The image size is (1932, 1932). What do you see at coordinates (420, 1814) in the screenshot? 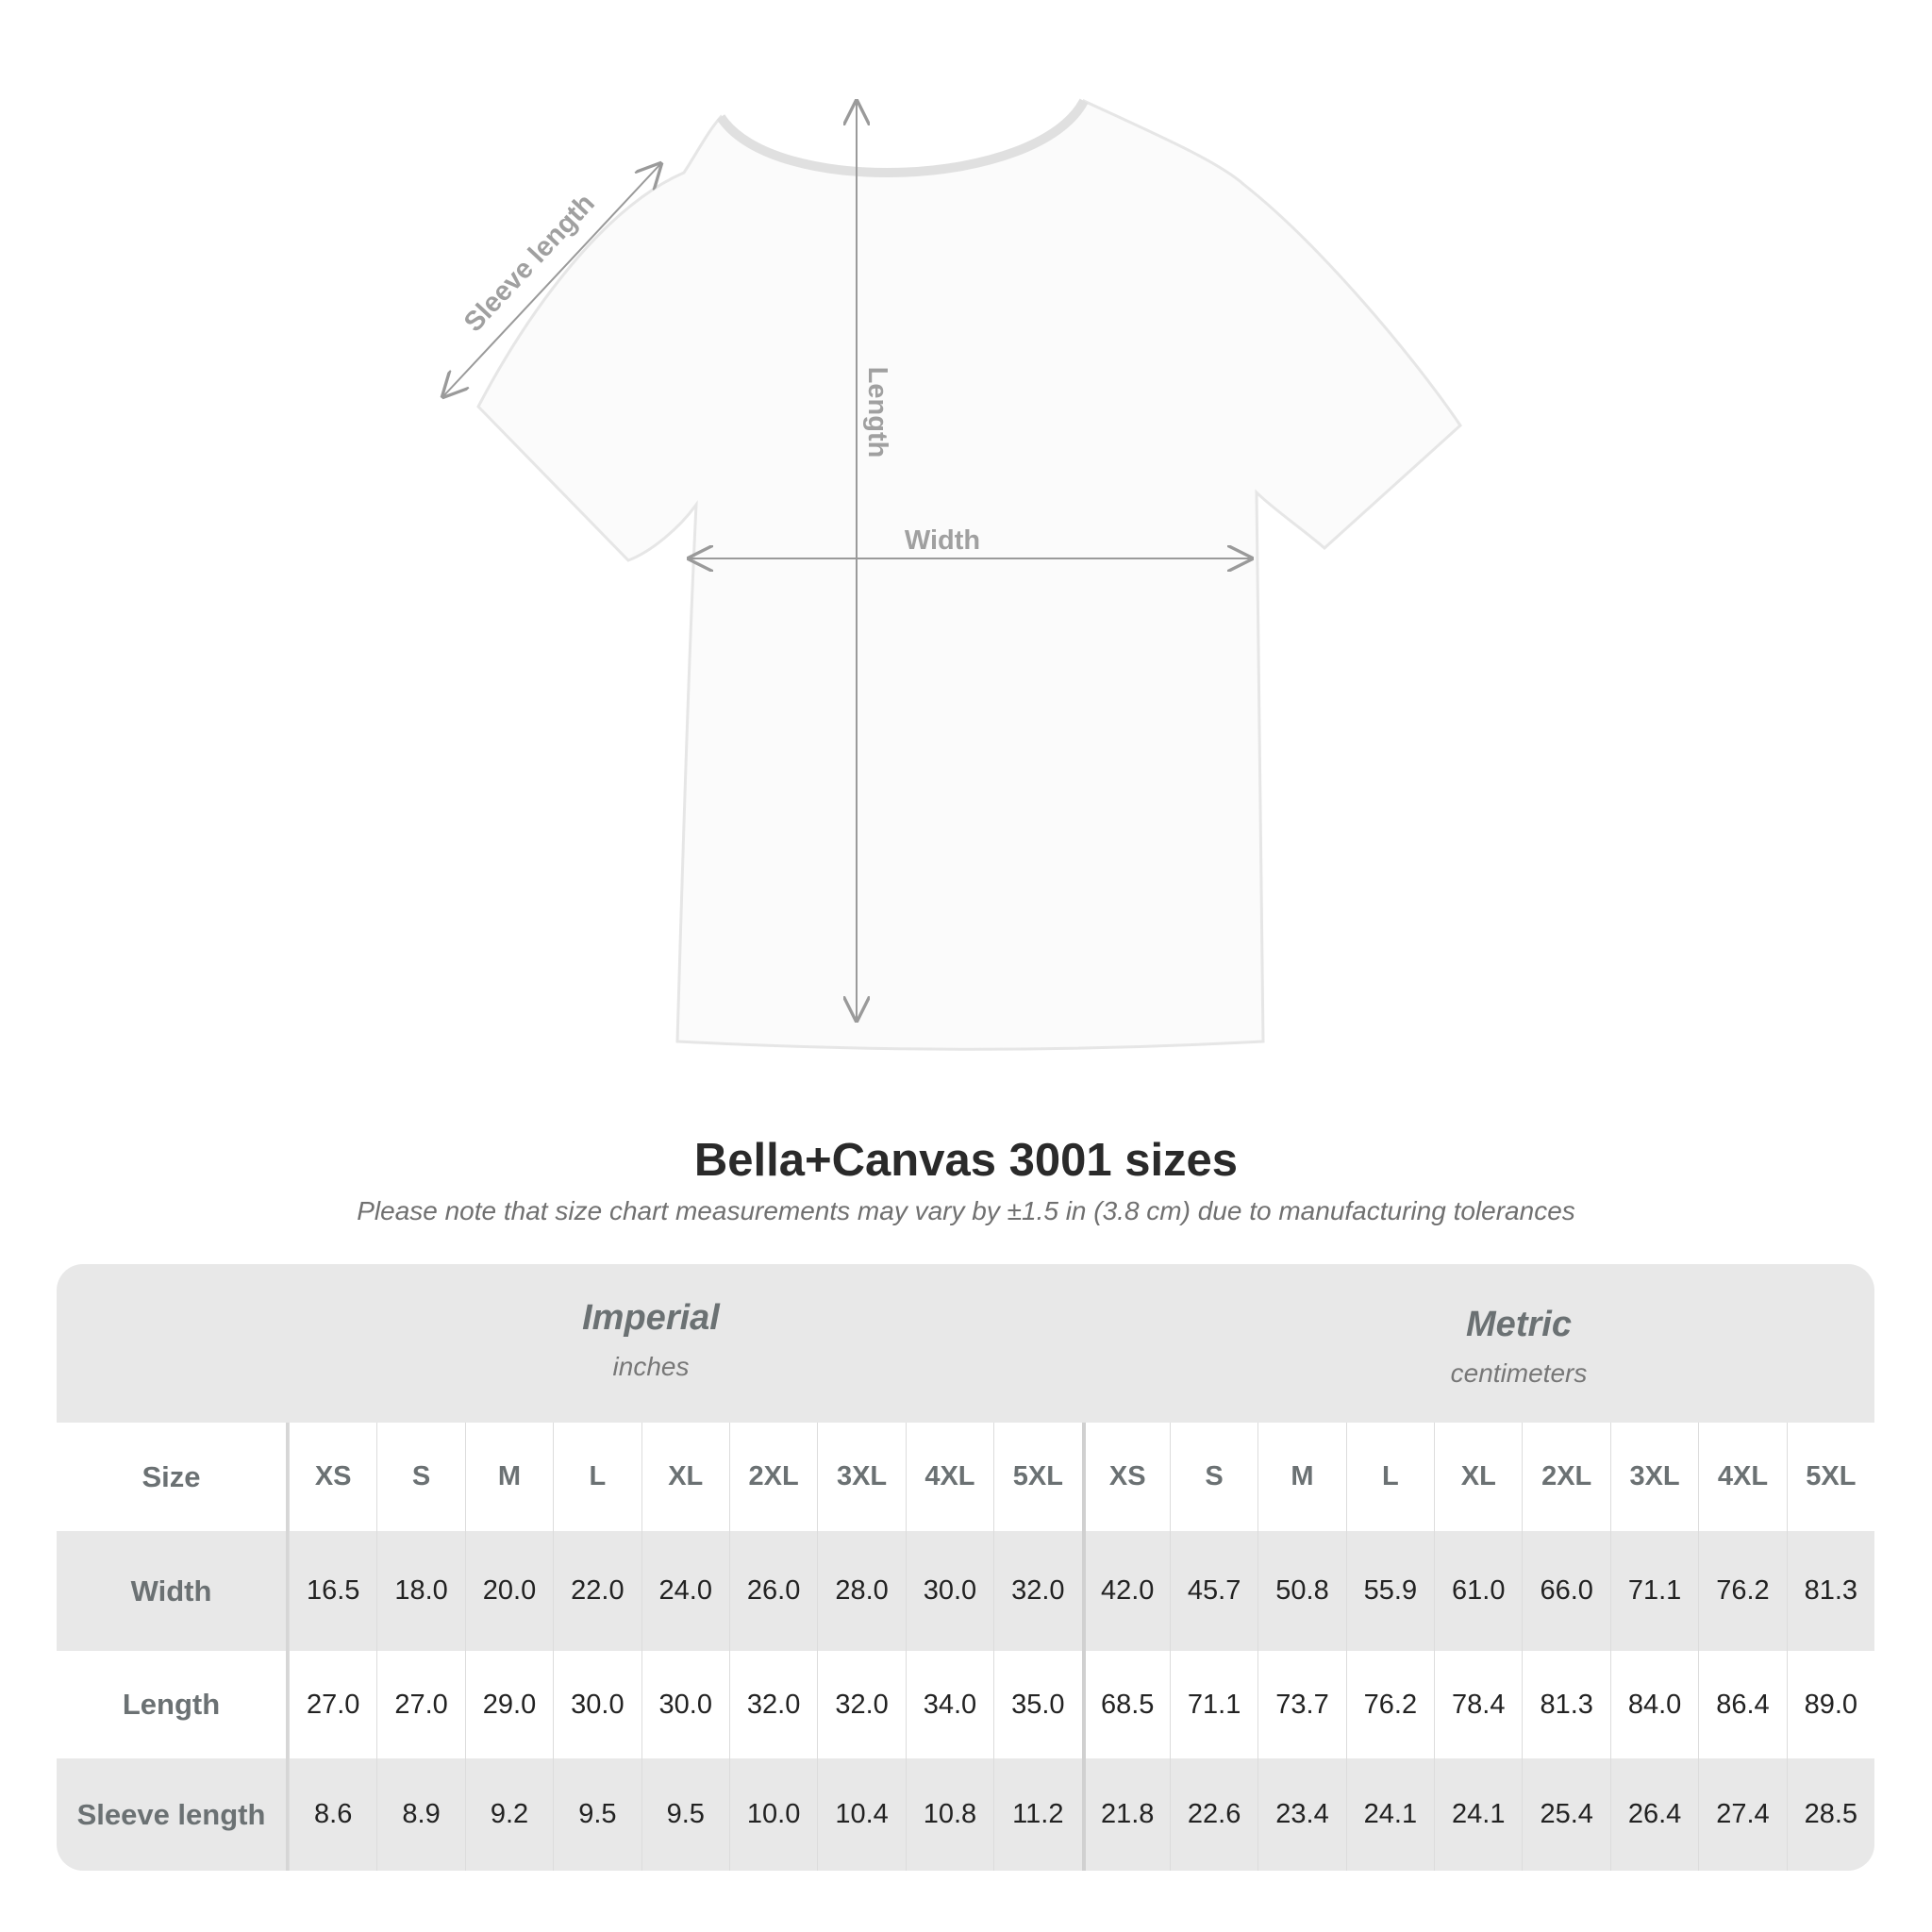
I see `imperial-value: 8.9` at bounding box center [420, 1814].